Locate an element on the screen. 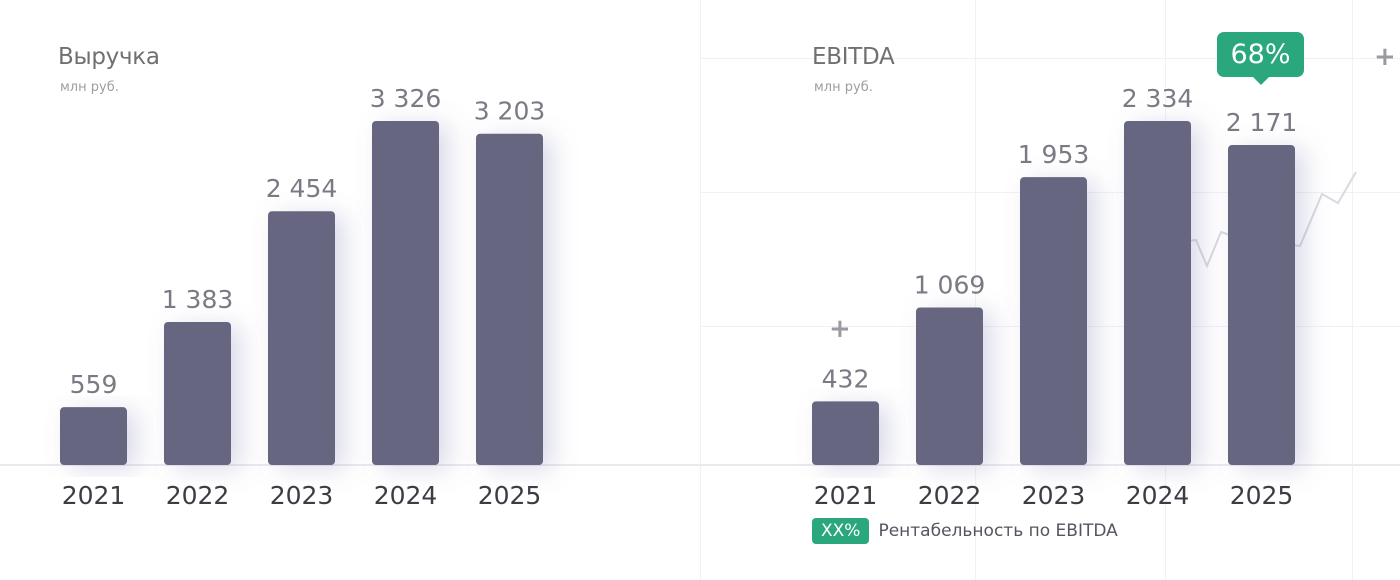 The image size is (1400, 580). ebitda-year-label-2025: 2025 is located at coordinates (1262, 495).